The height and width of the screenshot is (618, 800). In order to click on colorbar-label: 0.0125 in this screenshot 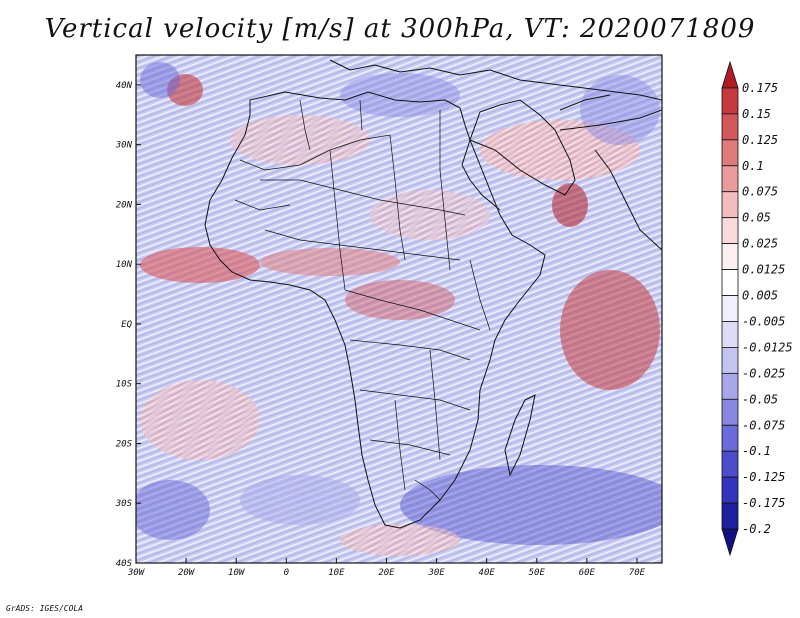, I will do `click(763, 270)`.